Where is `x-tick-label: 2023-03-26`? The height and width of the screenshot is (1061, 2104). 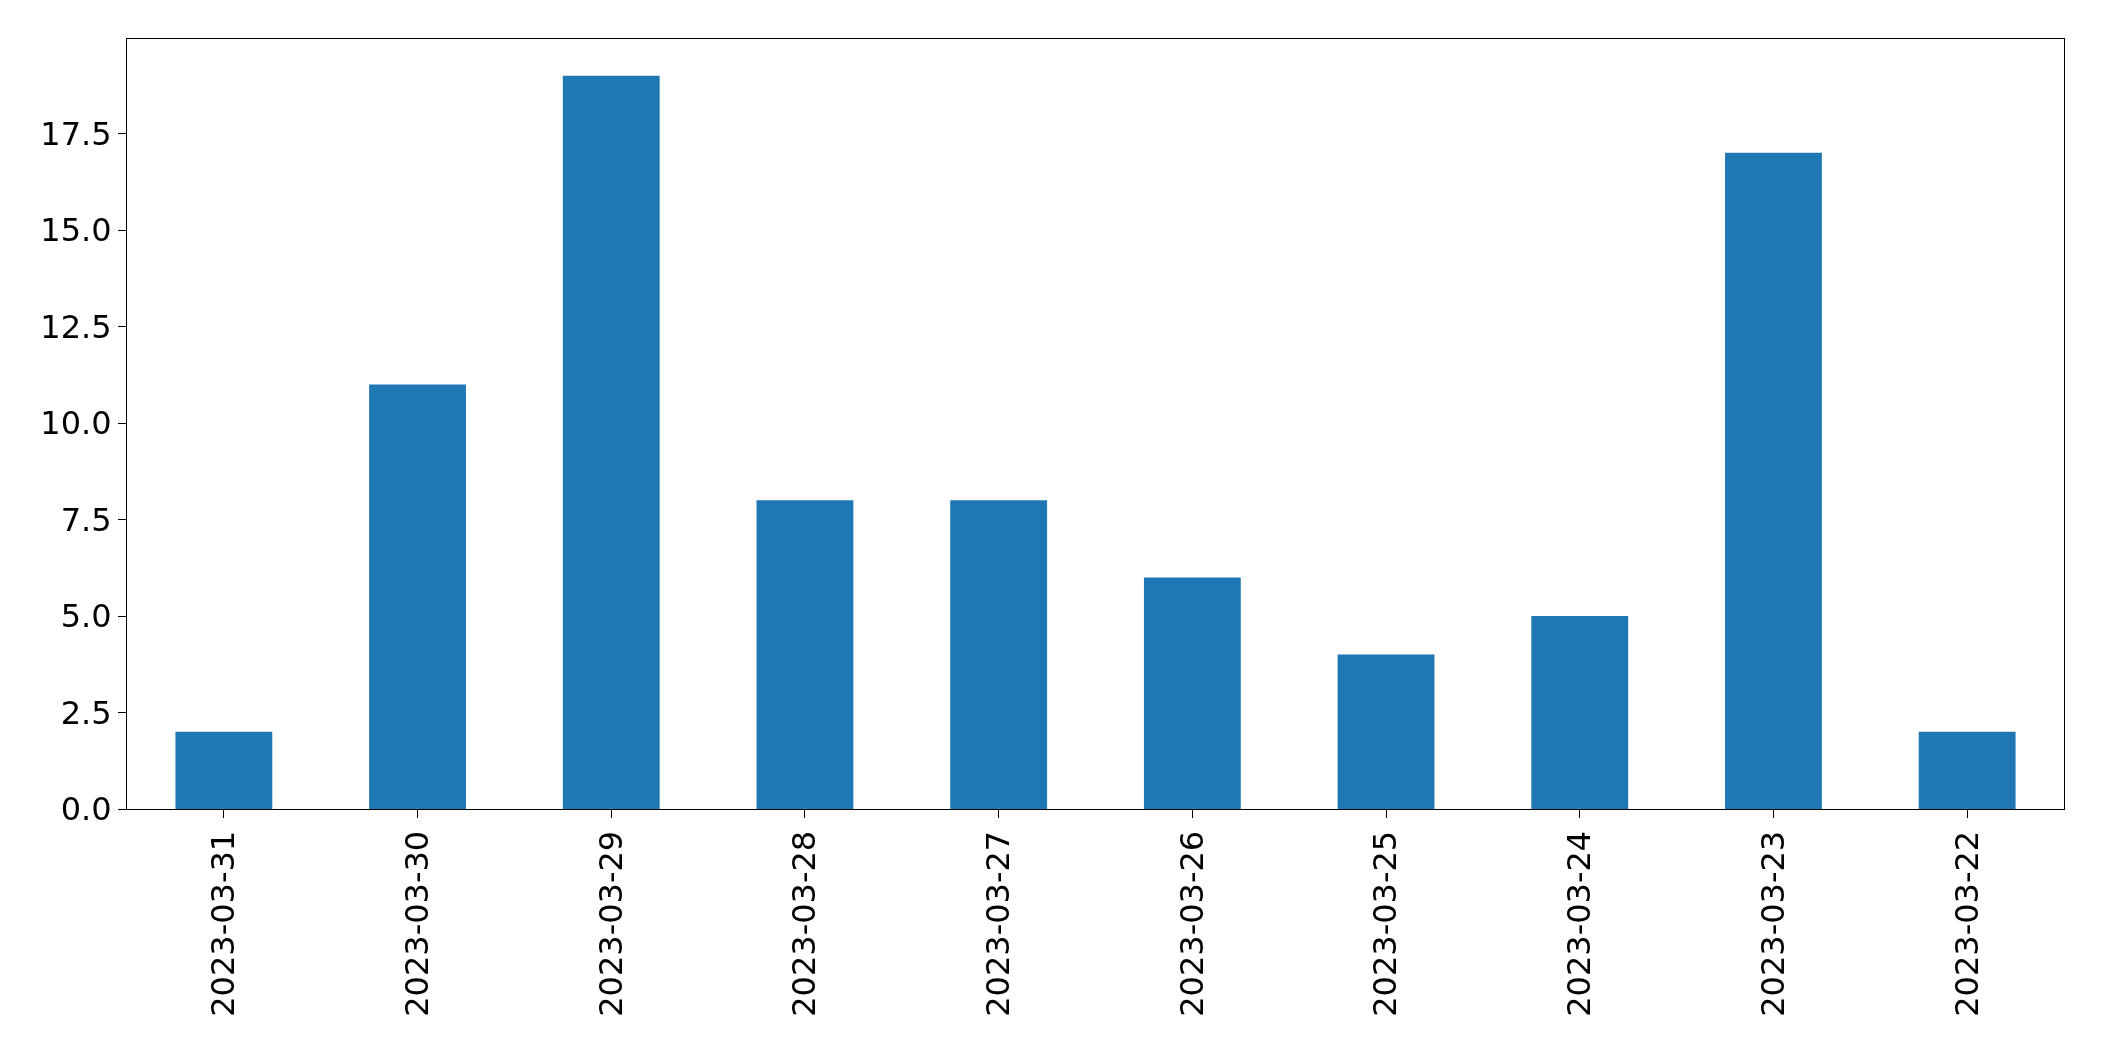
x-tick-label: 2023-03-26 is located at coordinates (1191, 923).